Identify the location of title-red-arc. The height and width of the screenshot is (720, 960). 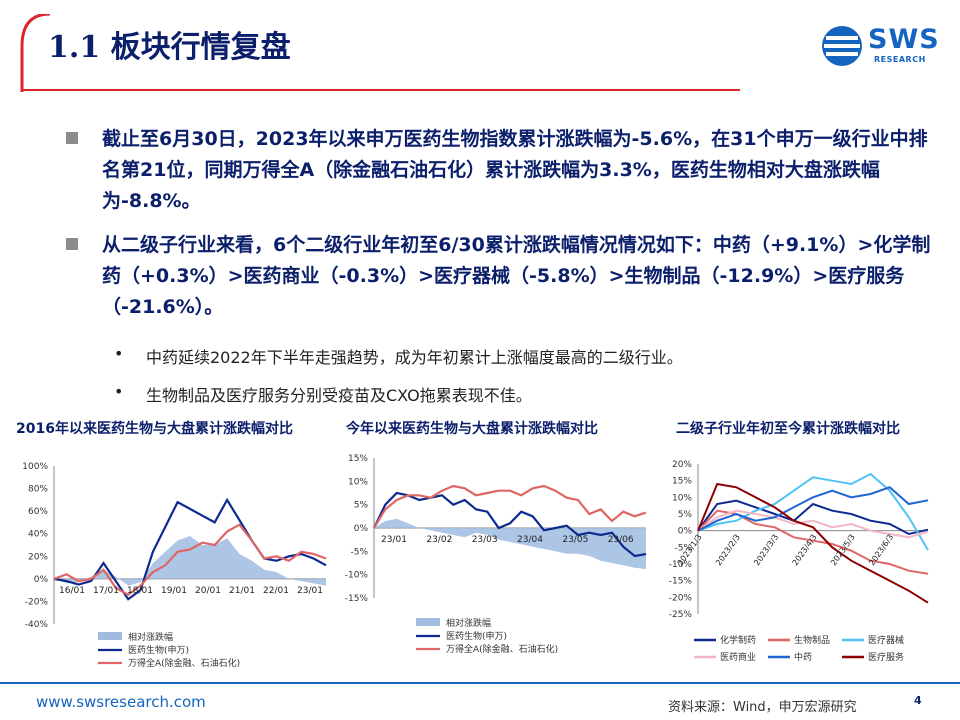
(35, 53).